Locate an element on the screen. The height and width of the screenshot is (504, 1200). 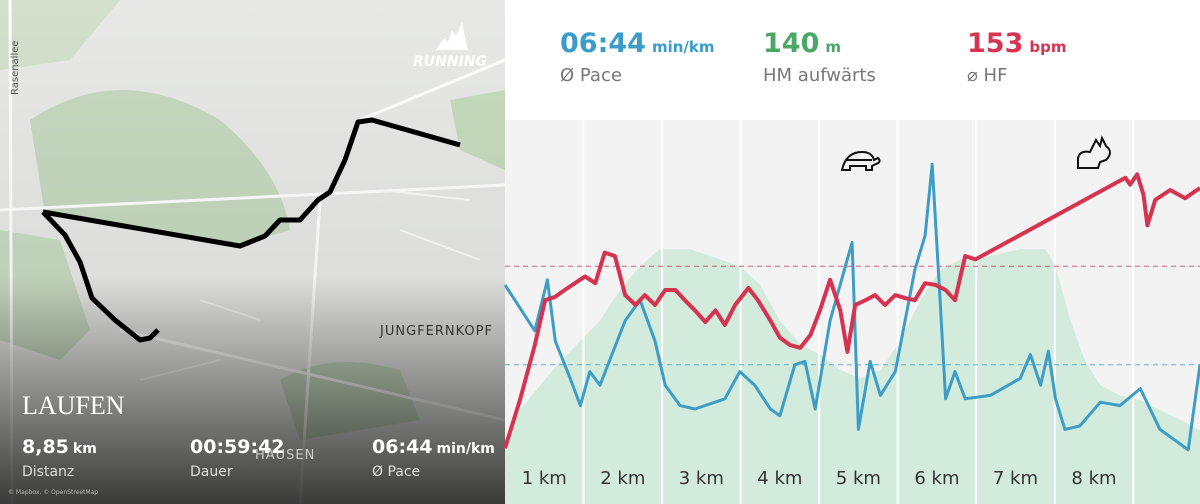
stat-label: Distanz is located at coordinates (48, 472).